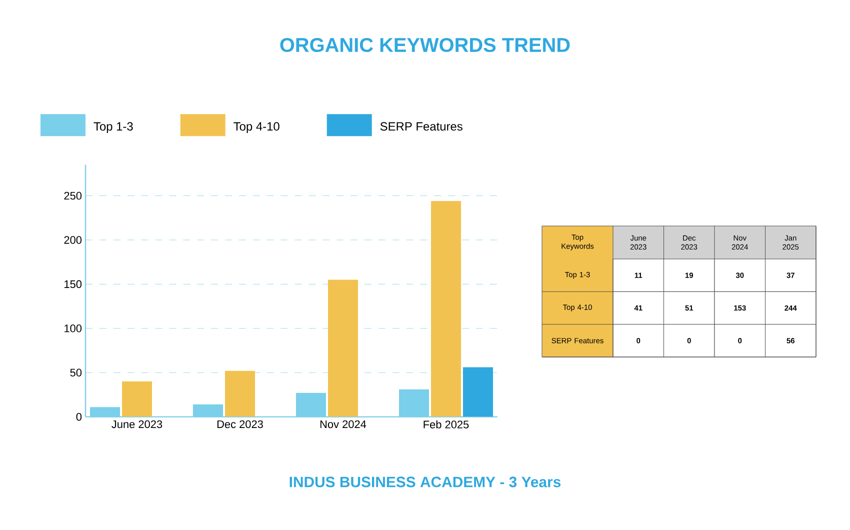  Describe the element at coordinates (343, 424) in the screenshot. I see `x-tick-label: Nov 2024` at that location.